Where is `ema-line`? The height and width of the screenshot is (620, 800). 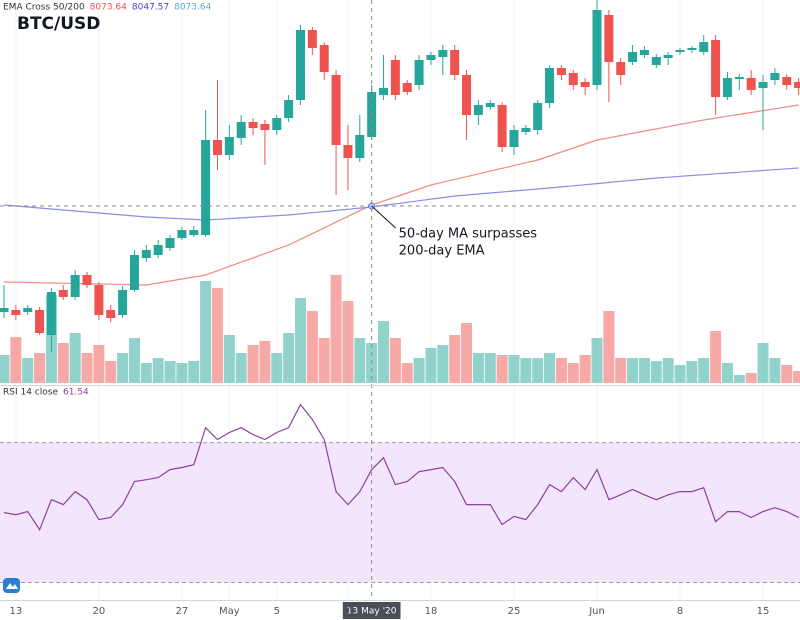
ema-line is located at coordinates (401, 194).